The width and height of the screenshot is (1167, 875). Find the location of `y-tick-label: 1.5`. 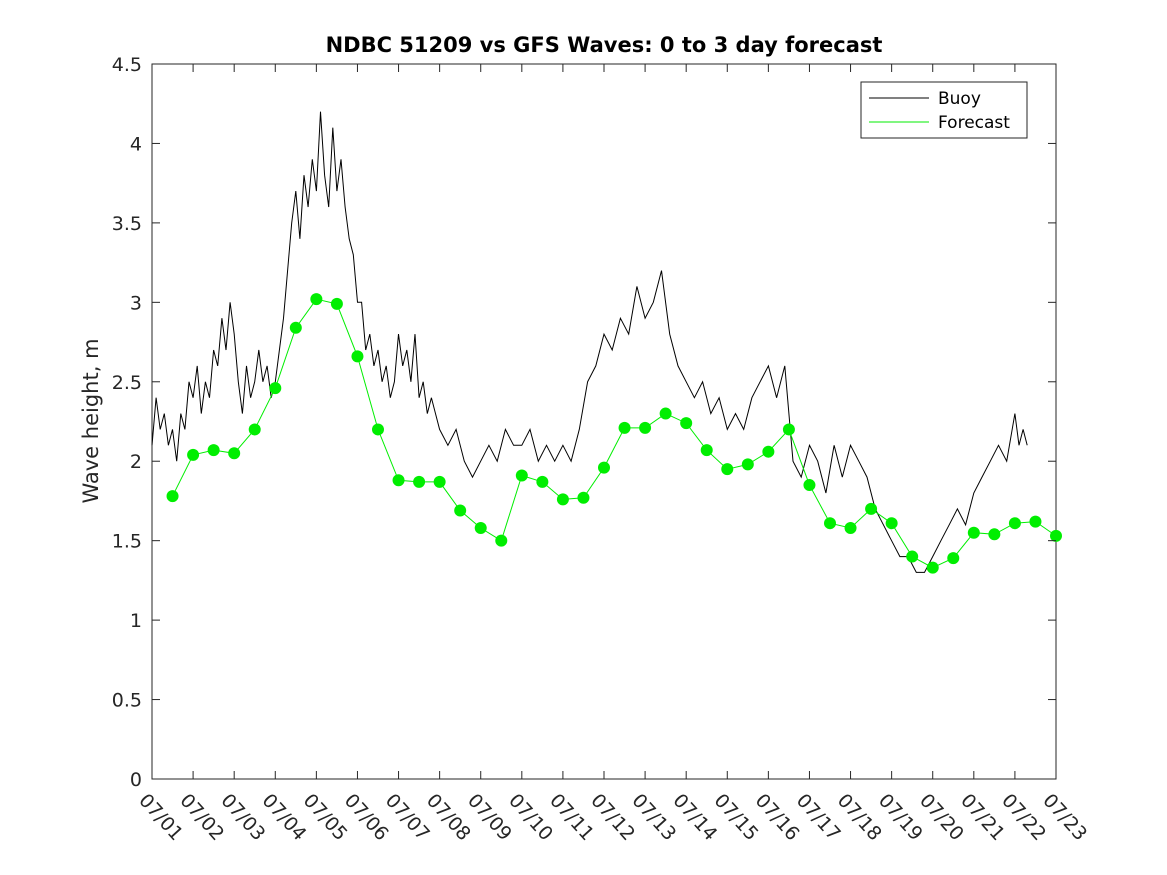

y-tick-label: 1.5 is located at coordinates (127, 542).